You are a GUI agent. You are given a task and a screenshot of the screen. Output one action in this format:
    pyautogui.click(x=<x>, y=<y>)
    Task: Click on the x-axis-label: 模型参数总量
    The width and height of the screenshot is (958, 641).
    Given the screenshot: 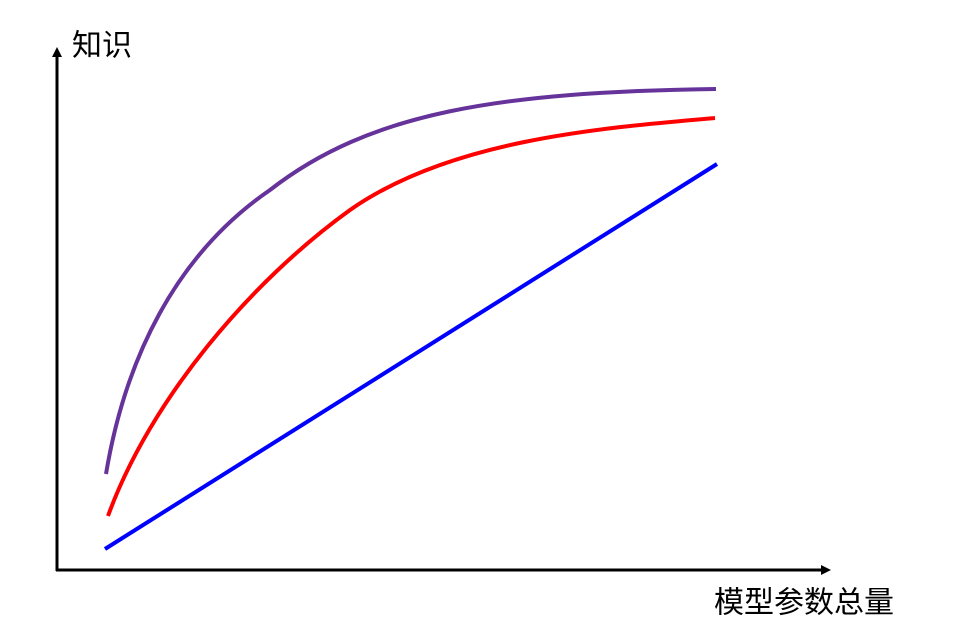 What is the action you would take?
    pyautogui.click(x=804, y=603)
    